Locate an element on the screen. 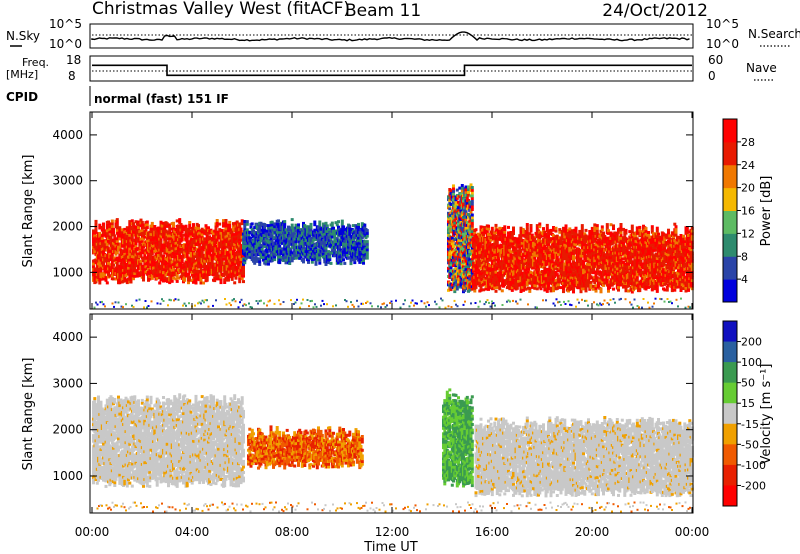 This screenshot has height=554, width=800. beam-label: Beam 11 is located at coordinates (383, 11).